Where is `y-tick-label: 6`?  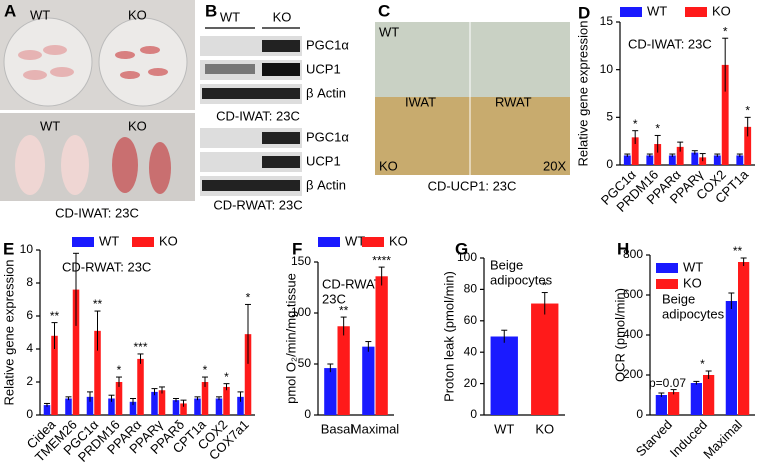
y-tick-label: 6 is located at coordinates (29, 315).